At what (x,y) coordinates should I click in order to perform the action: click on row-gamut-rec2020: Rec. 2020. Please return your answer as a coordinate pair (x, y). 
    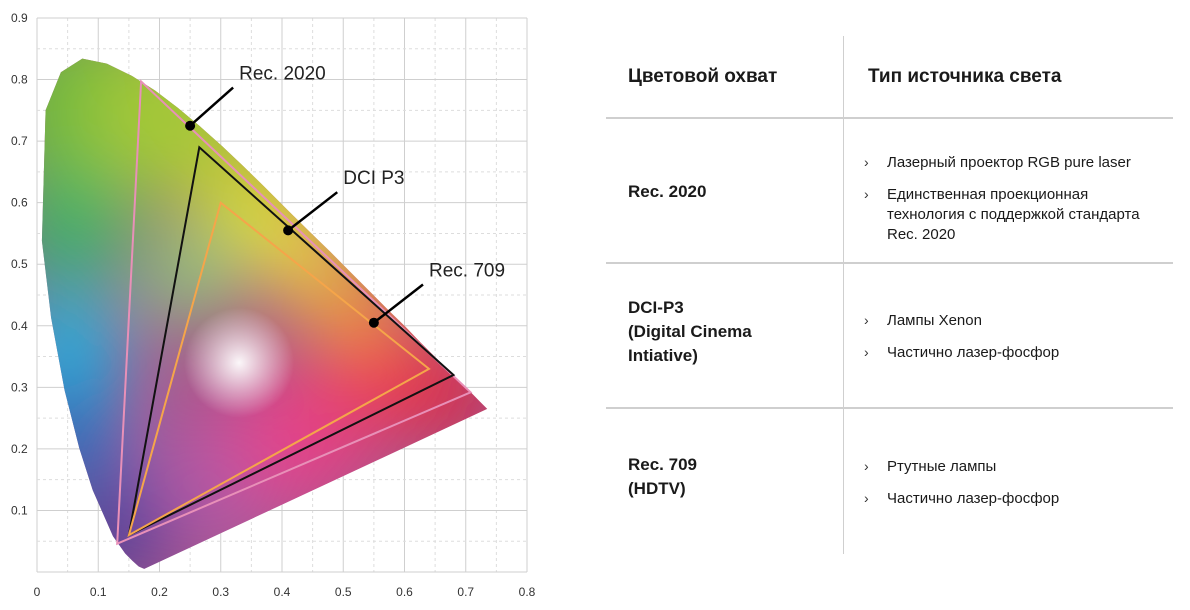
    Looking at the image, I should click on (667, 192).